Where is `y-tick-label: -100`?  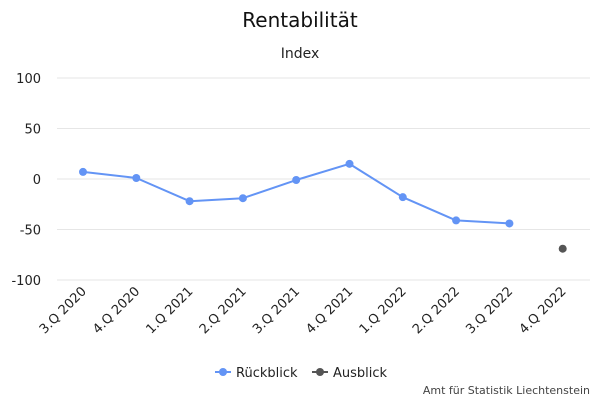
y-tick-label: -100 is located at coordinates (26, 281).